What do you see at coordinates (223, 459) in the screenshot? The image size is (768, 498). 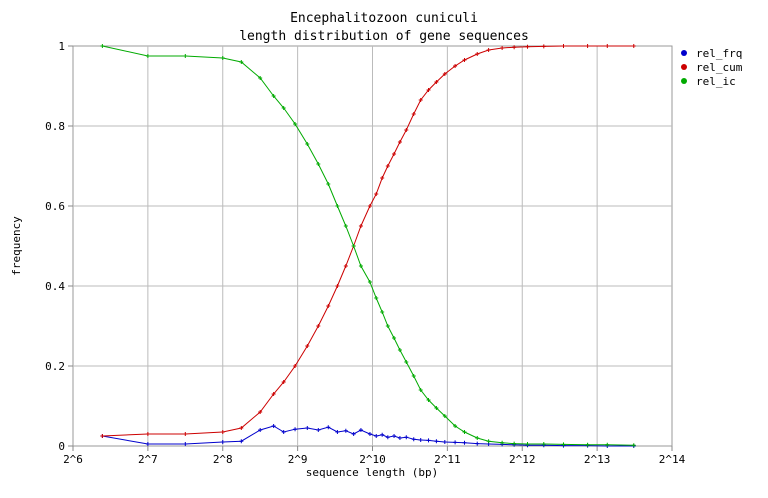 I see `x-tick-label: 2^8` at bounding box center [223, 459].